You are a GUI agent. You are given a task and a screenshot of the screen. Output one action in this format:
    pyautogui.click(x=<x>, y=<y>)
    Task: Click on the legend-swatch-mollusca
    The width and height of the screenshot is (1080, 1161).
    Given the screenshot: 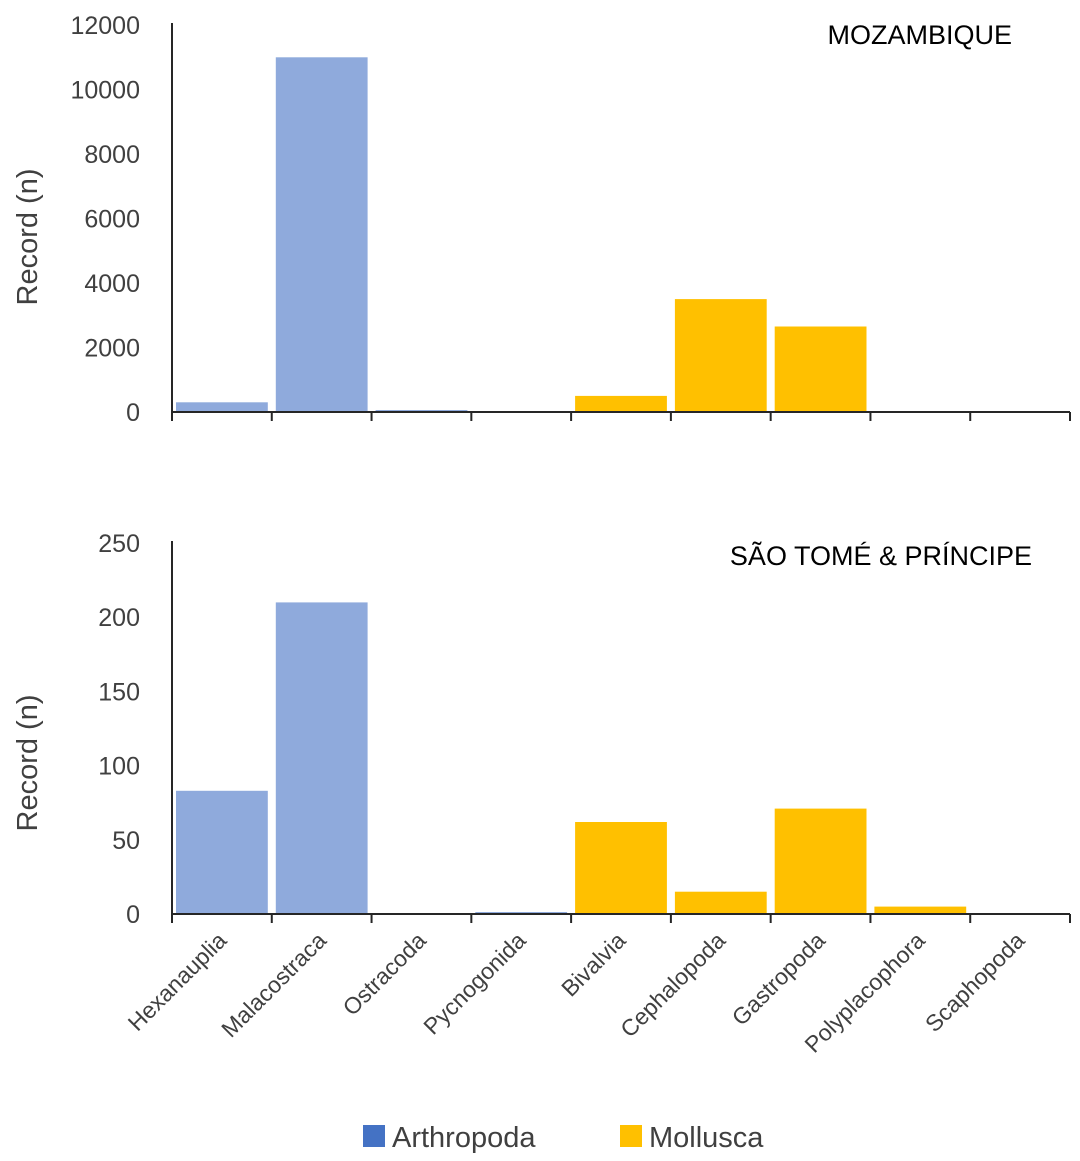 What is the action you would take?
    pyautogui.click(x=631, y=1136)
    